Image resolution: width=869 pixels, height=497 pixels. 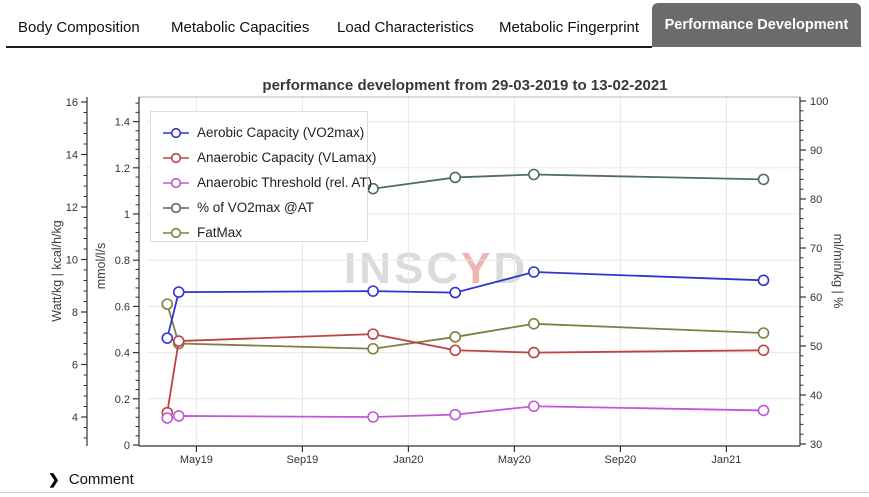 What do you see at coordinates (127, 215) in the screenshot?
I see `svg-text: 1` at bounding box center [127, 215].